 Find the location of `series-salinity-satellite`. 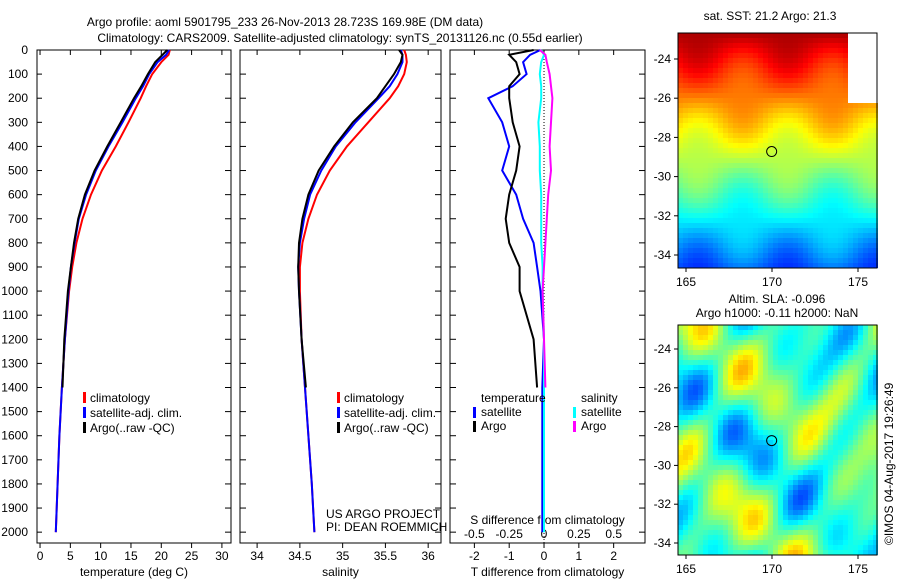

series-salinity-satellite is located at coordinates (541, 291).